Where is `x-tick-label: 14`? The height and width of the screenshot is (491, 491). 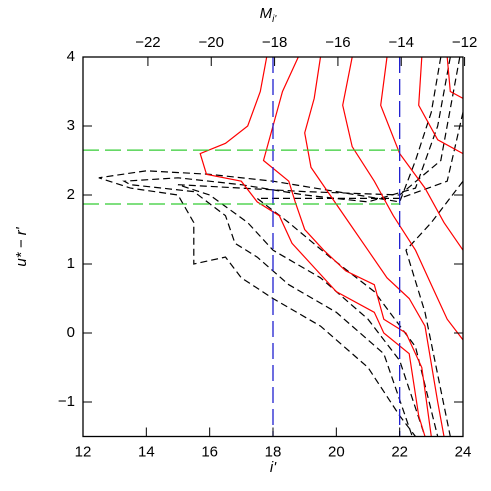 x-tick-label: 14 is located at coordinates (146, 451).